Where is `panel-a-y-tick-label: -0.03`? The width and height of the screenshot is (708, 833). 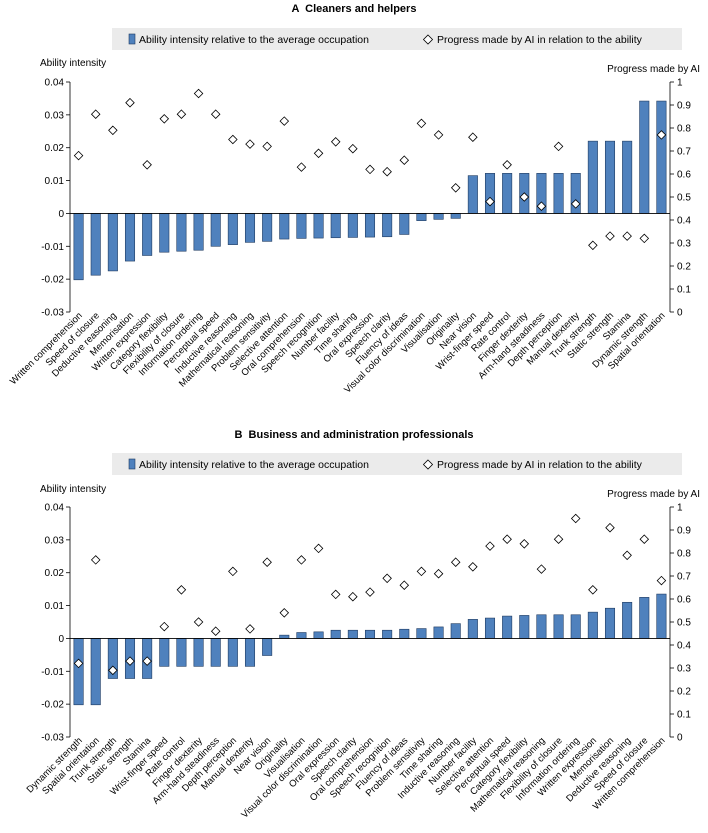 panel-a-y-tick-label: -0.03 is located at coordinates (52, 313).